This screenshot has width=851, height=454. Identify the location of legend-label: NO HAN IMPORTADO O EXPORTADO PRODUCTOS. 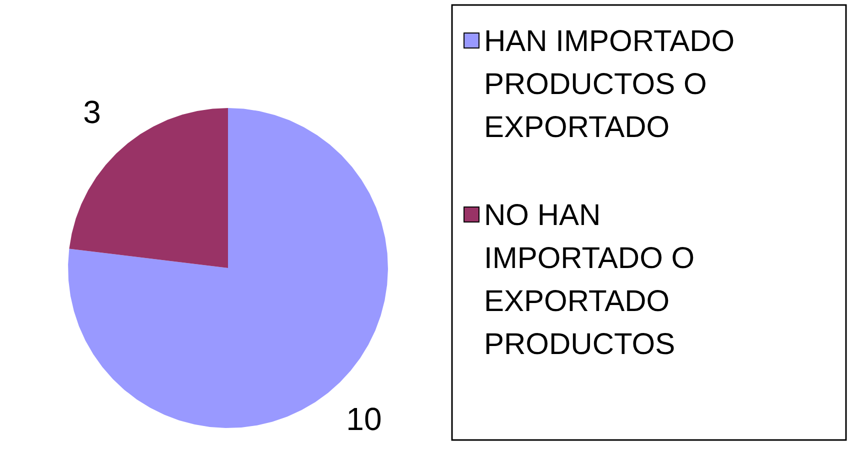
(589, 279).